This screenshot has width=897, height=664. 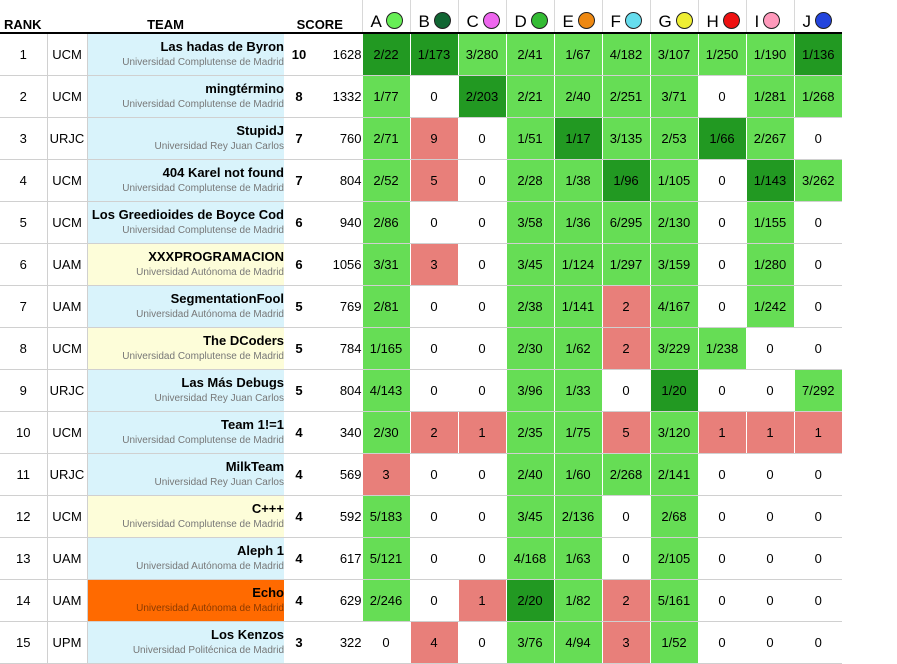 What do you see at coordinates (674, 516) in the screenshot?
I see `problem-cell: 2/68` at bounding box center [674, 516].